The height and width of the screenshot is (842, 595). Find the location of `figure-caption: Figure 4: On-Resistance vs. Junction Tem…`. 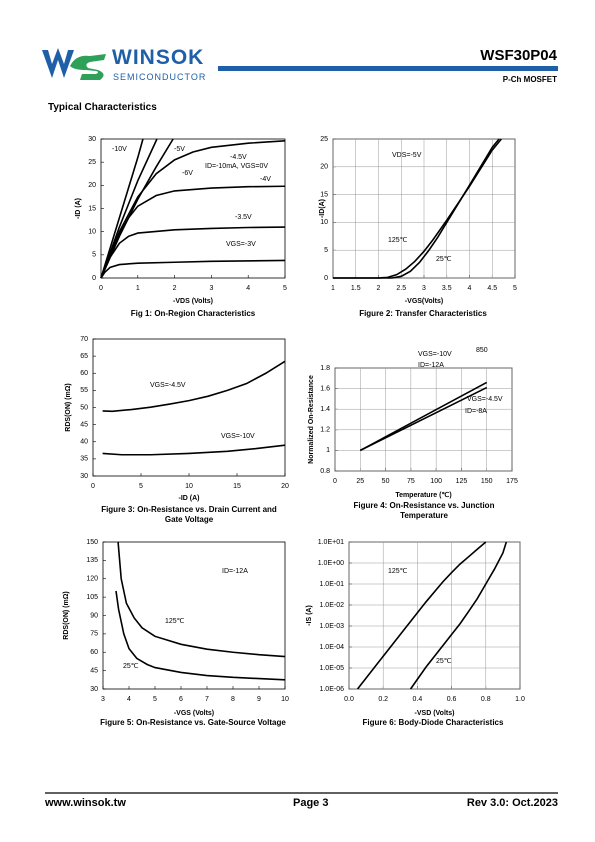

figure-caption: Figure 4: On-Resistance vs. Junction Tem… is located at coordinates (424, 510).